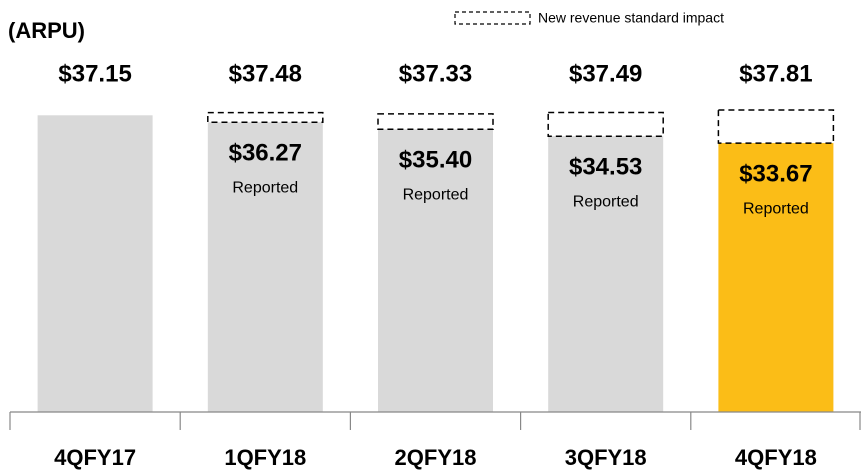 The width and height of the screenshot is (861, 472). I want to click on legend-swatch, so click(492, 18).